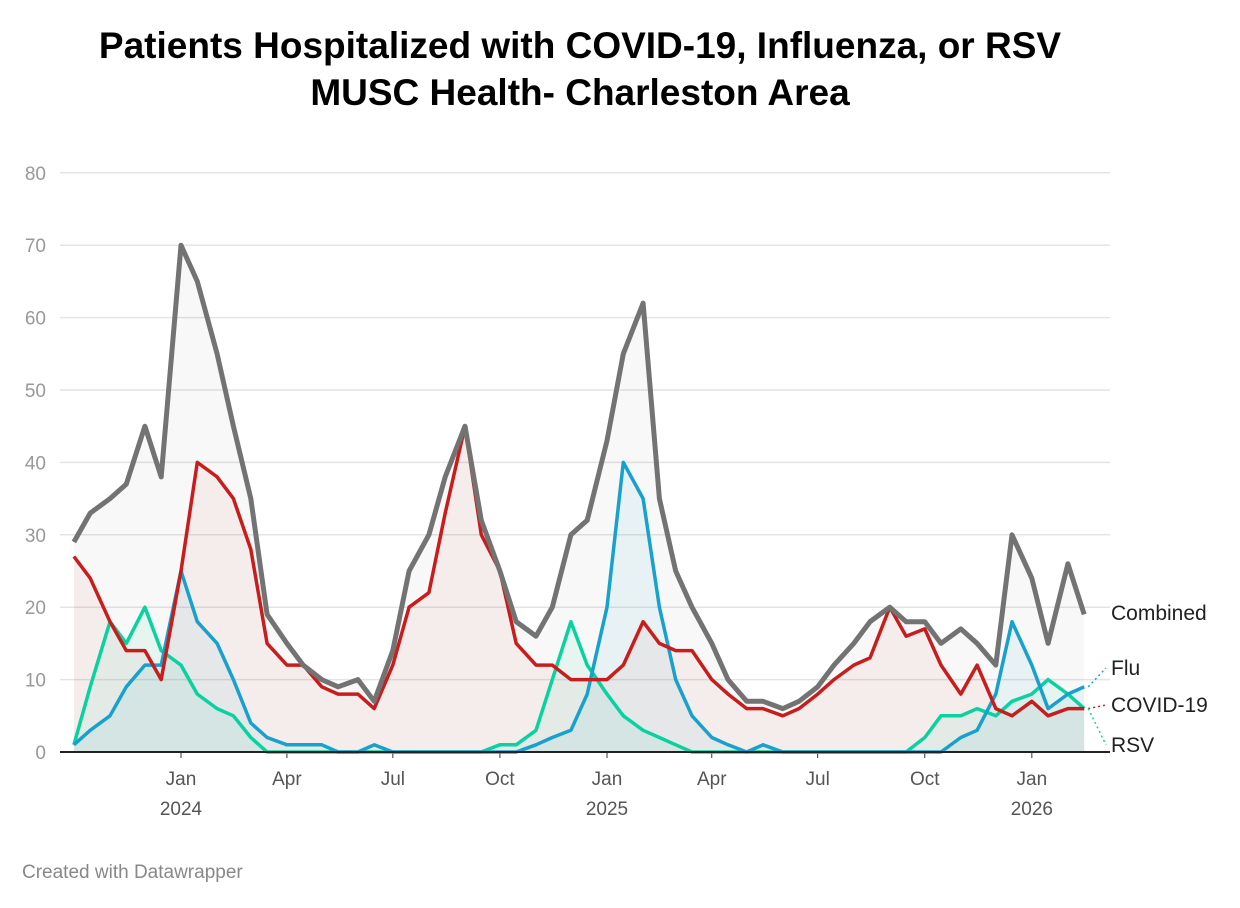 Image resolution: width=1240 pixels, height=908 pixels. Describe the element at coordinates (35, 319) in the screenshot. I see `y-tick-label: 60` at that location.